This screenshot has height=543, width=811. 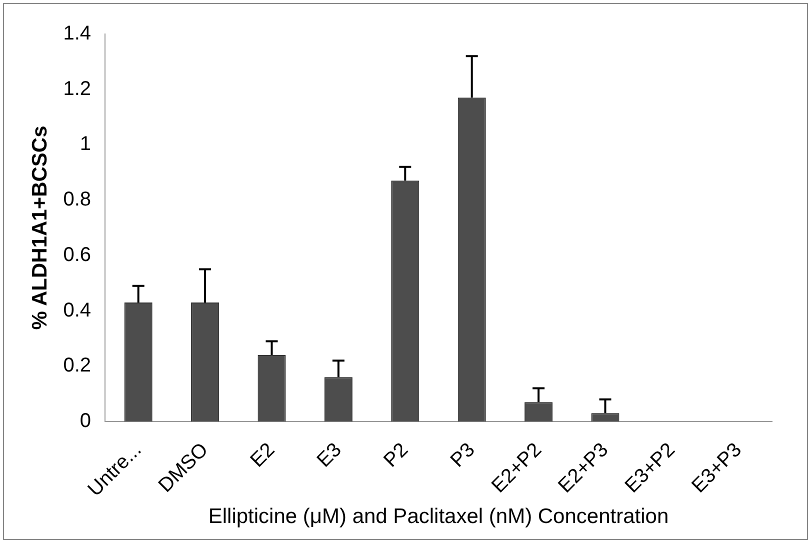 What do you see at coordinates (77, 365) in the screenshot?
I see `y-tick-label: 0.2` at bounding box center [77, 365].